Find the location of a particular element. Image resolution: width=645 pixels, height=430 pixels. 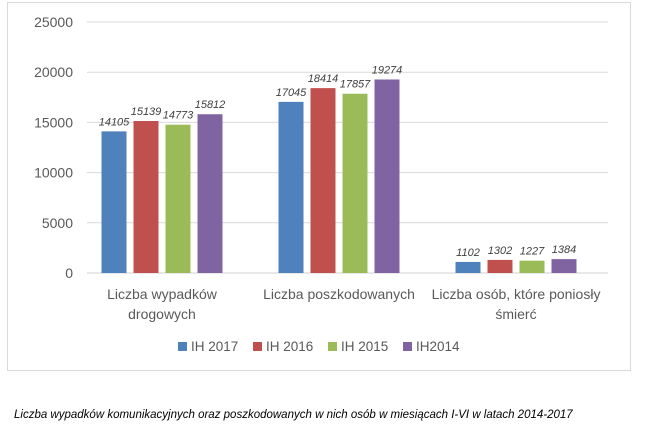

legend-label: IH 2016 is located at coordinates (289, 346).